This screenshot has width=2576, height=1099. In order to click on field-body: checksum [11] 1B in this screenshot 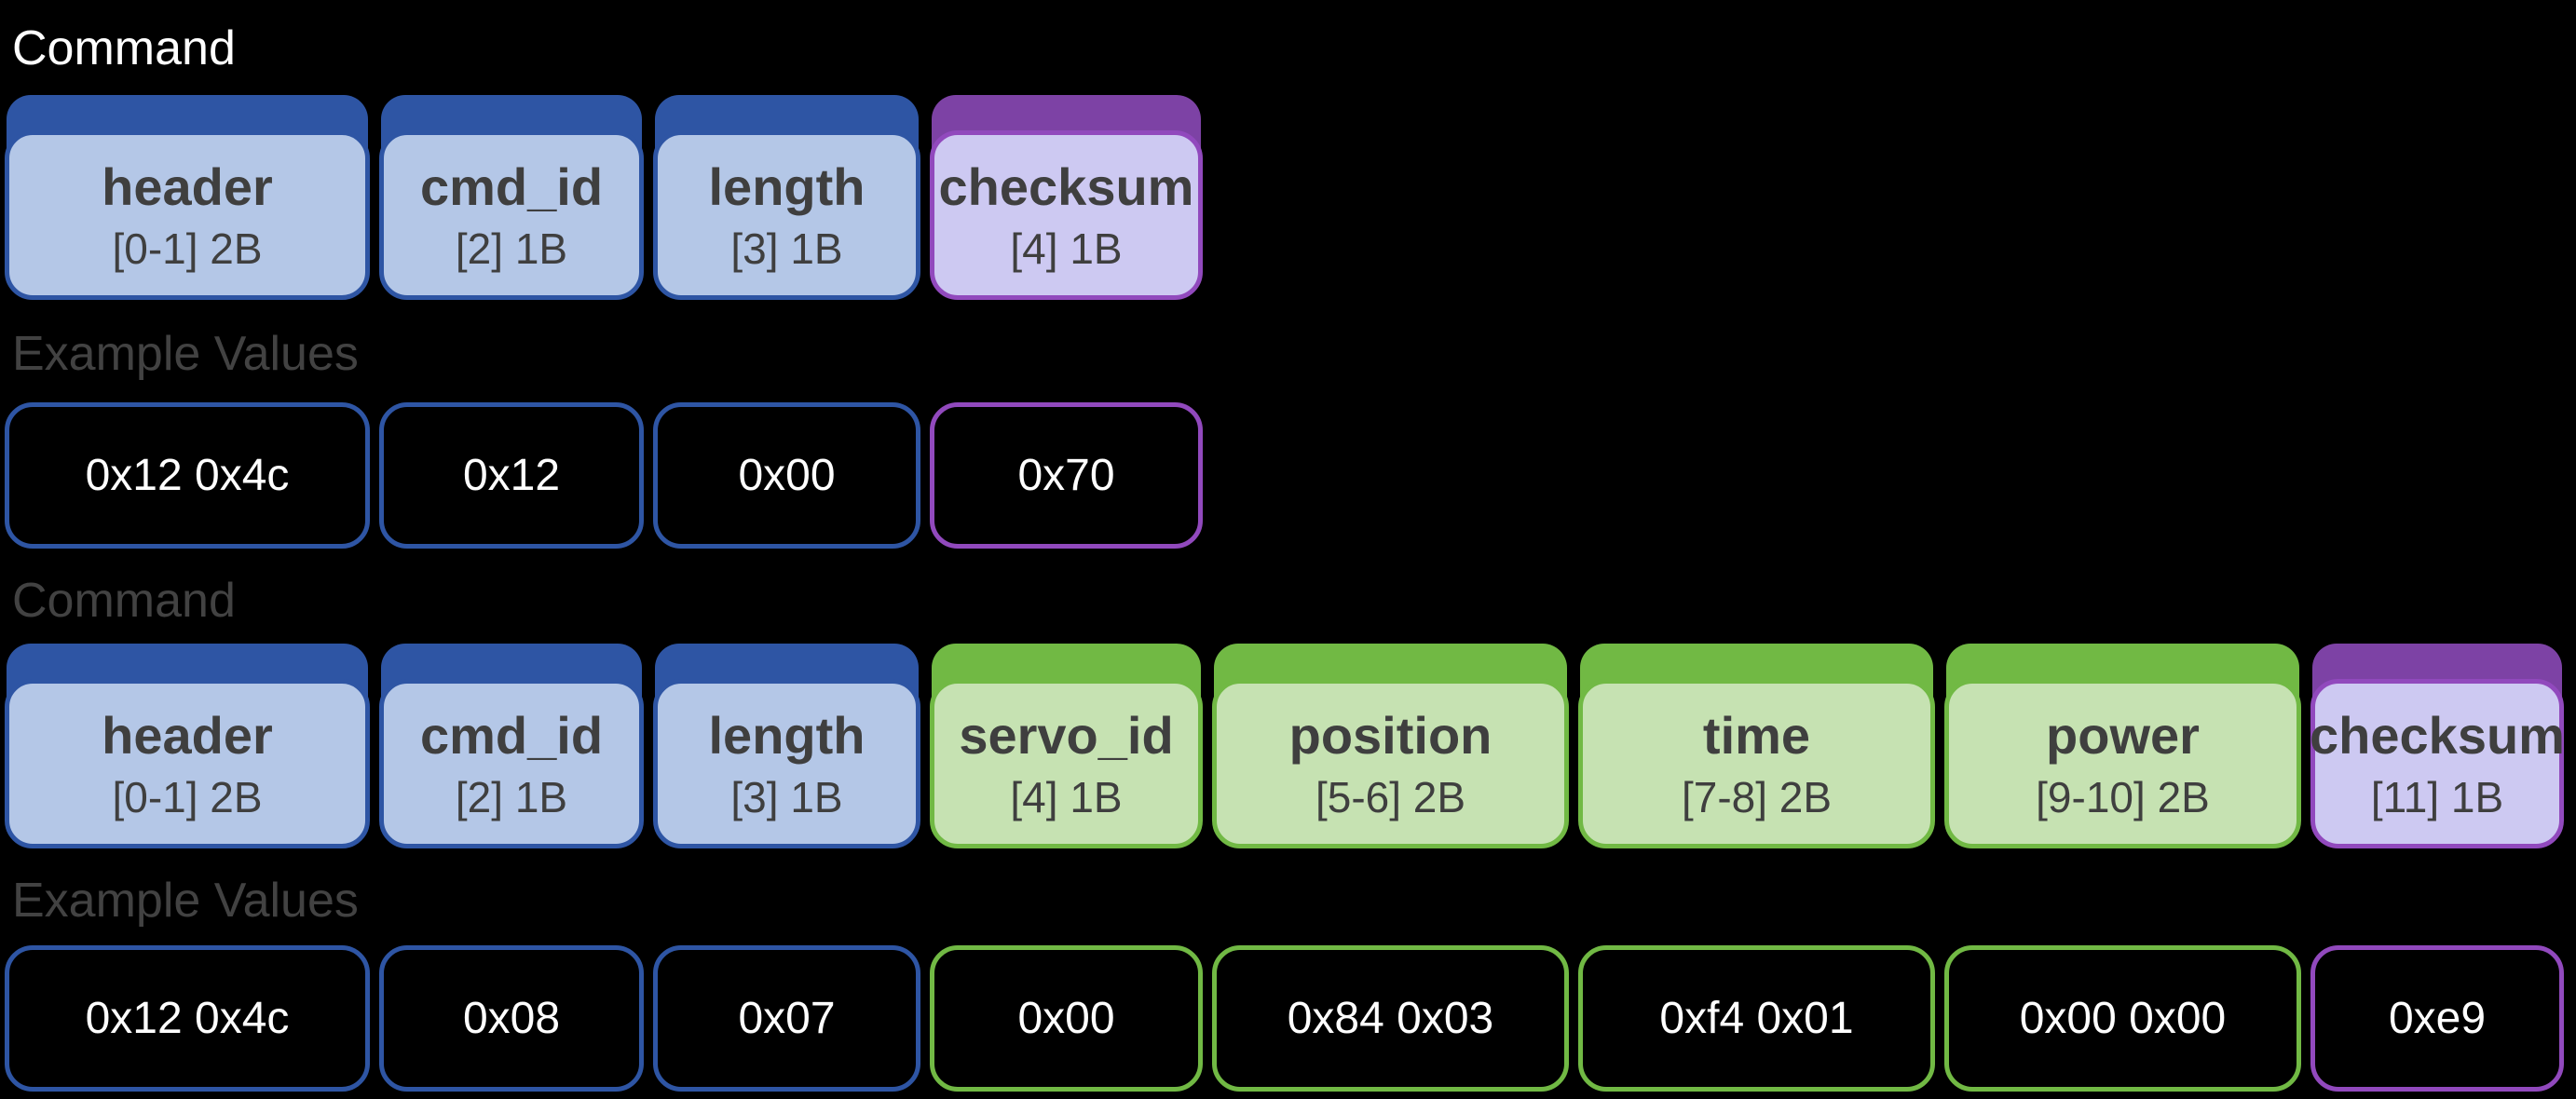, I will do `click(2437, 763)`.